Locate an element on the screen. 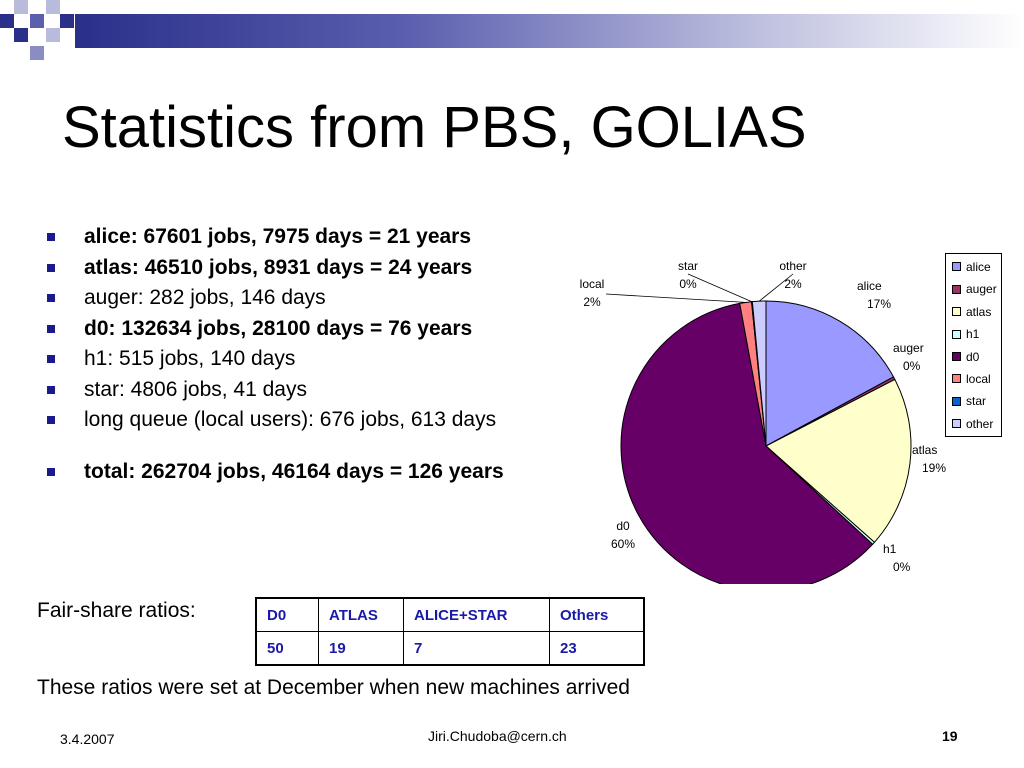 Image resolution: width=1024 pixels, height=768 pixels. table-row: 50 19 7 23 is located at coordinates (450, 648).